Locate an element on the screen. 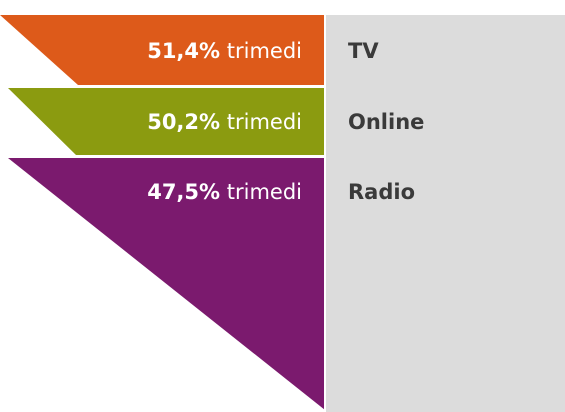  percent: 51,4% is located at coordinates (183, 51).